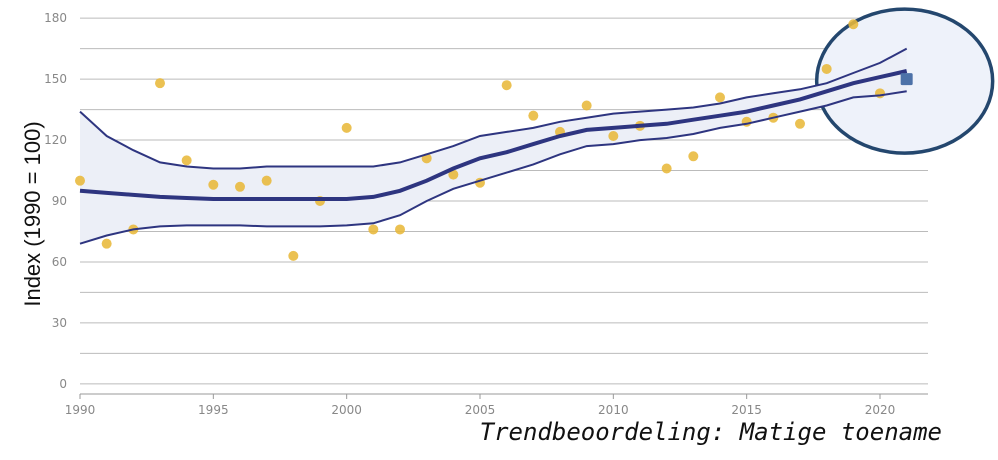 The image size is (998, 460). Describe the element at coordinates (59, 262) in the screenshot. I see `y-tick-label: 60` at that location.